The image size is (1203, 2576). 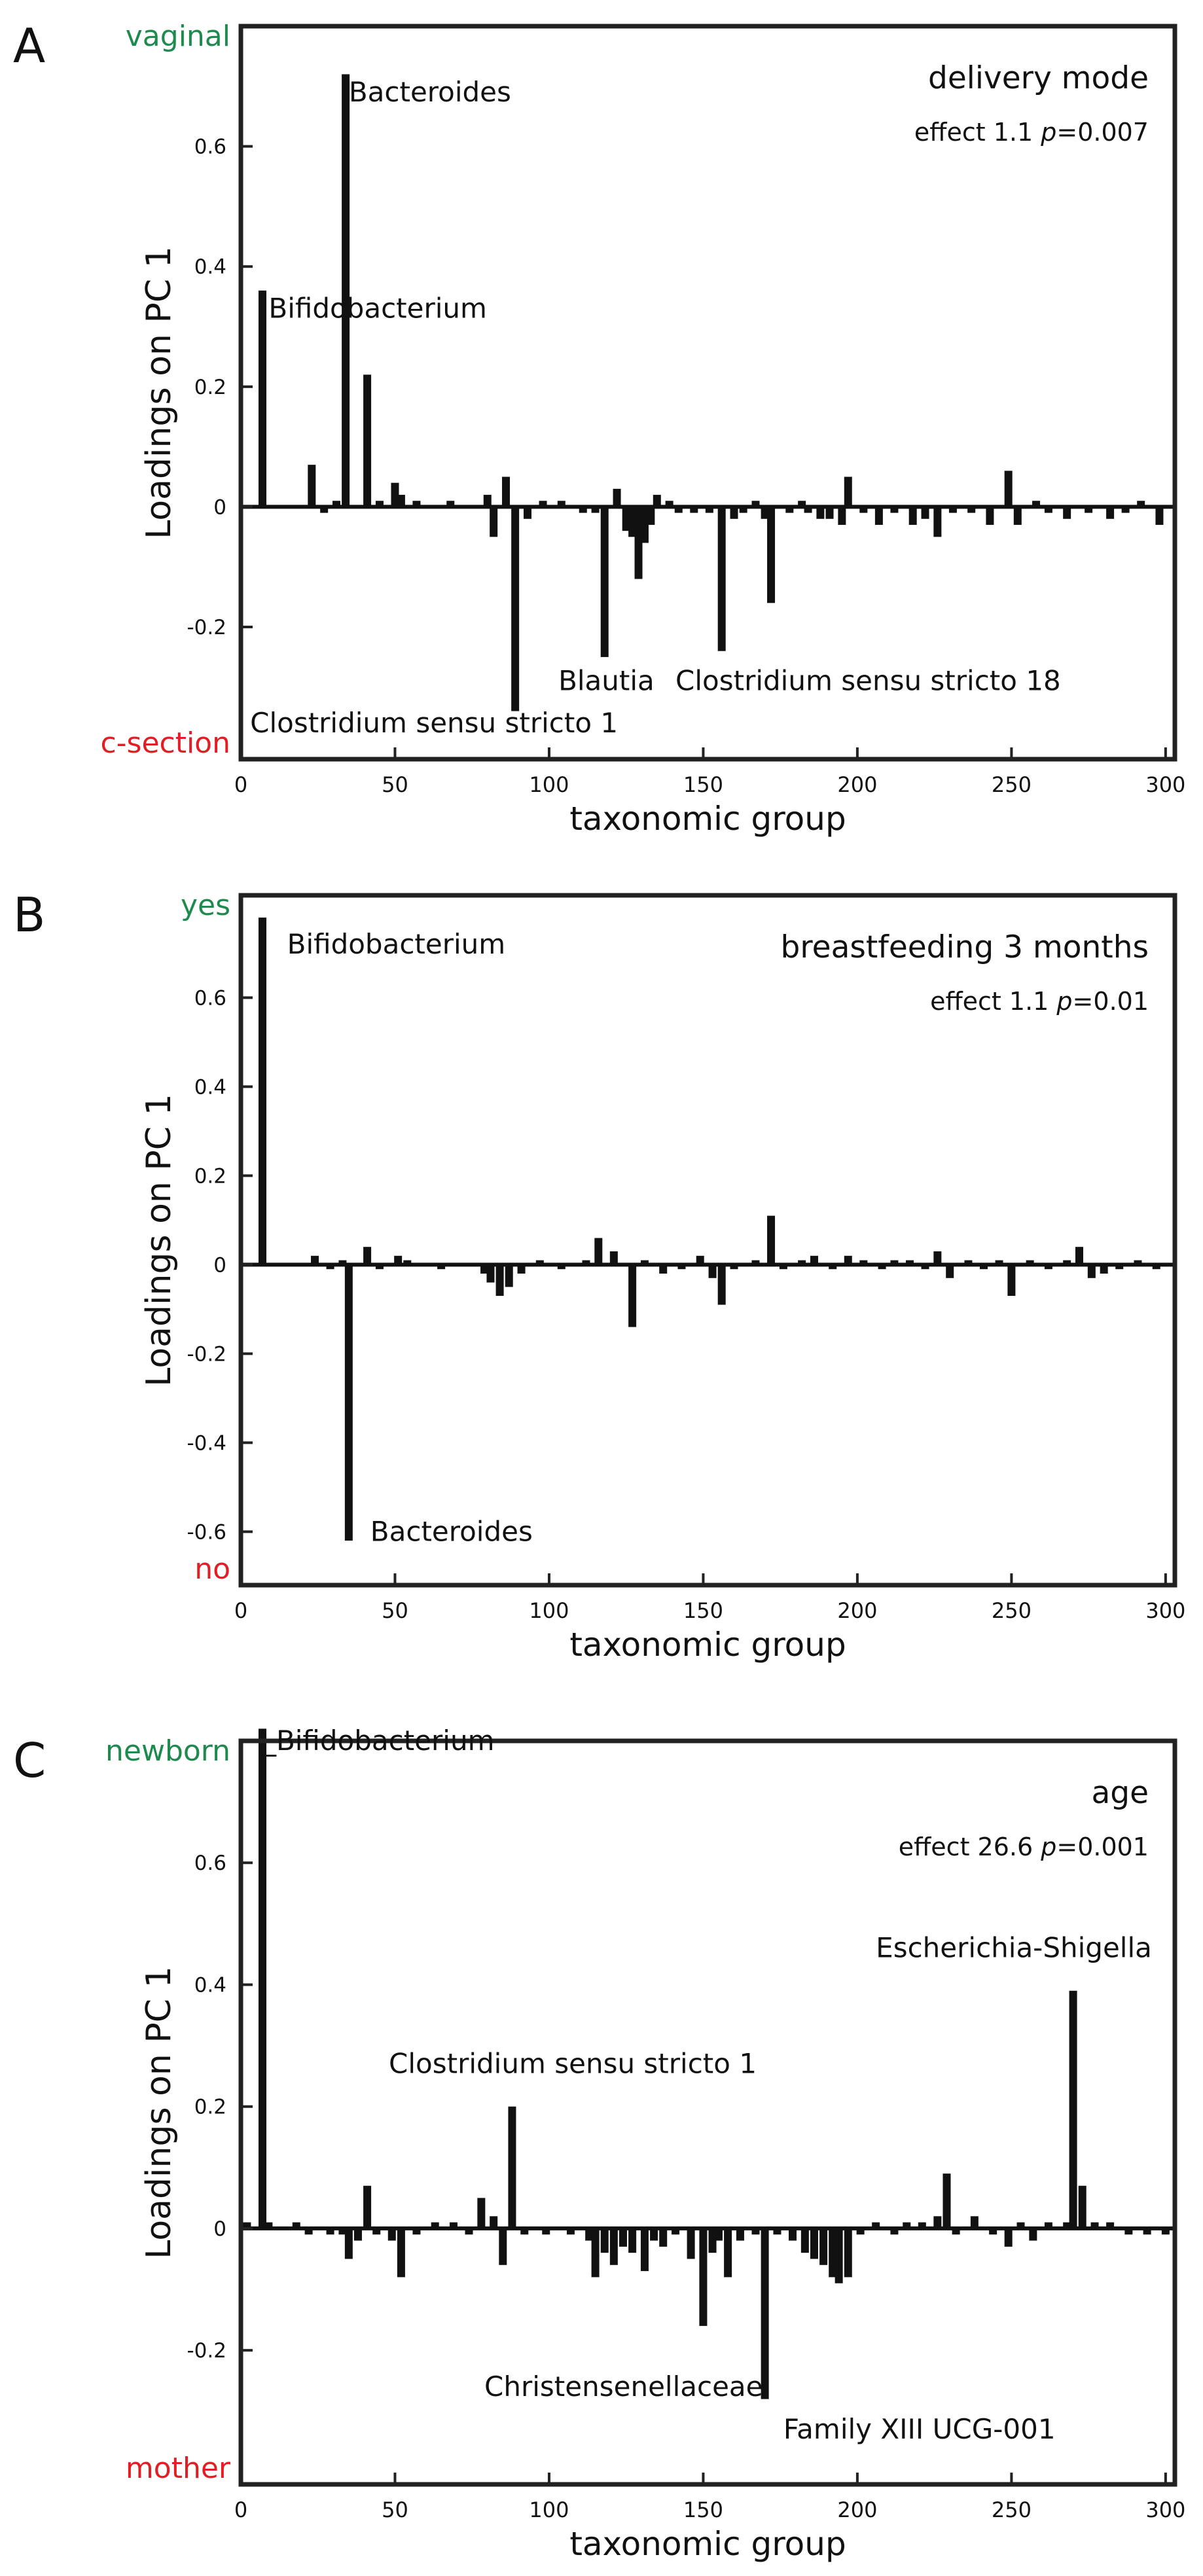 I want to click on y-tick-label: 0.6, so click(x=210, y=998).